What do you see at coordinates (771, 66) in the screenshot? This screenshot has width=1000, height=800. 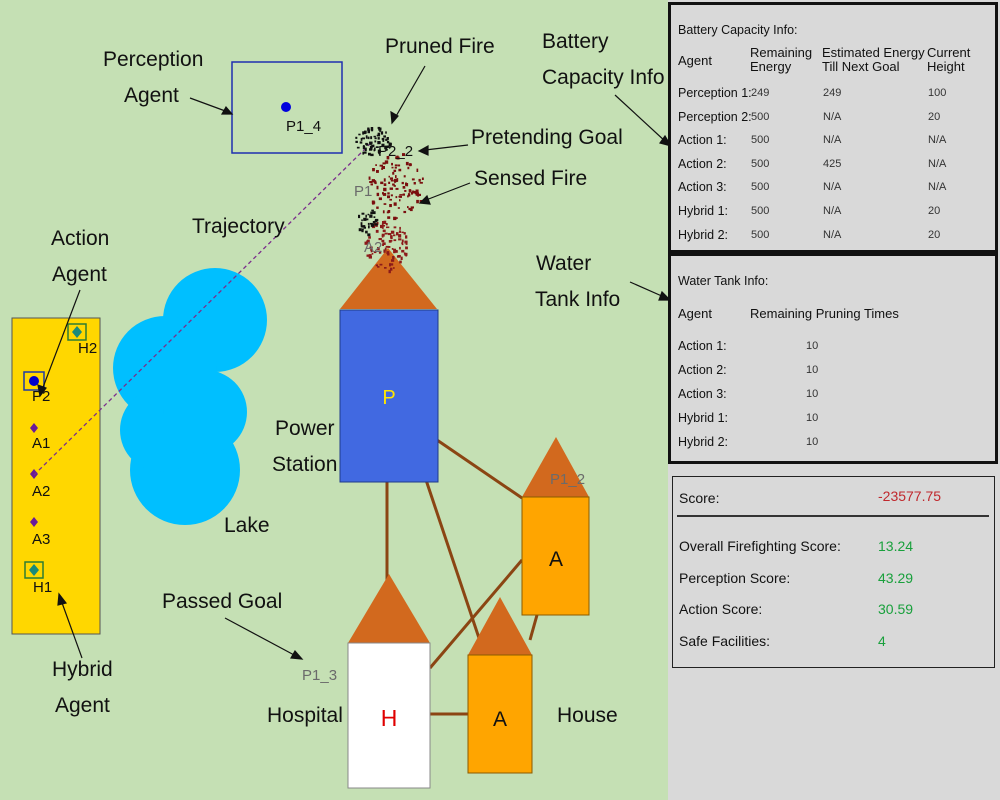 I see `battery-header-remaining-2: Energy` at bounding box center [771, 66].